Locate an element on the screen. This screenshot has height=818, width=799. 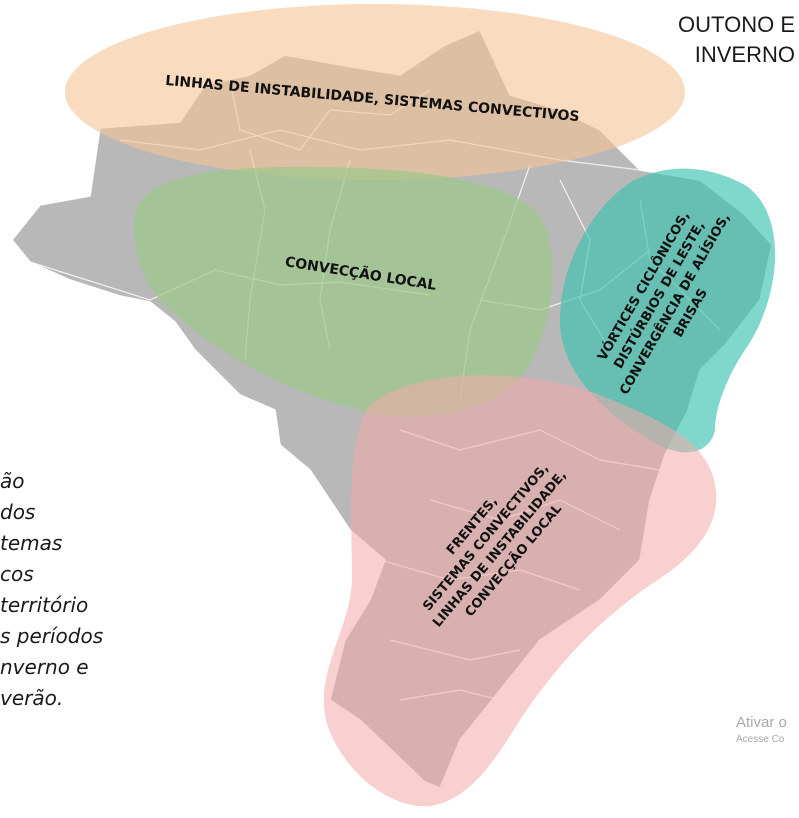
side-caption-line: verão. is located at coordinates (32, 698).